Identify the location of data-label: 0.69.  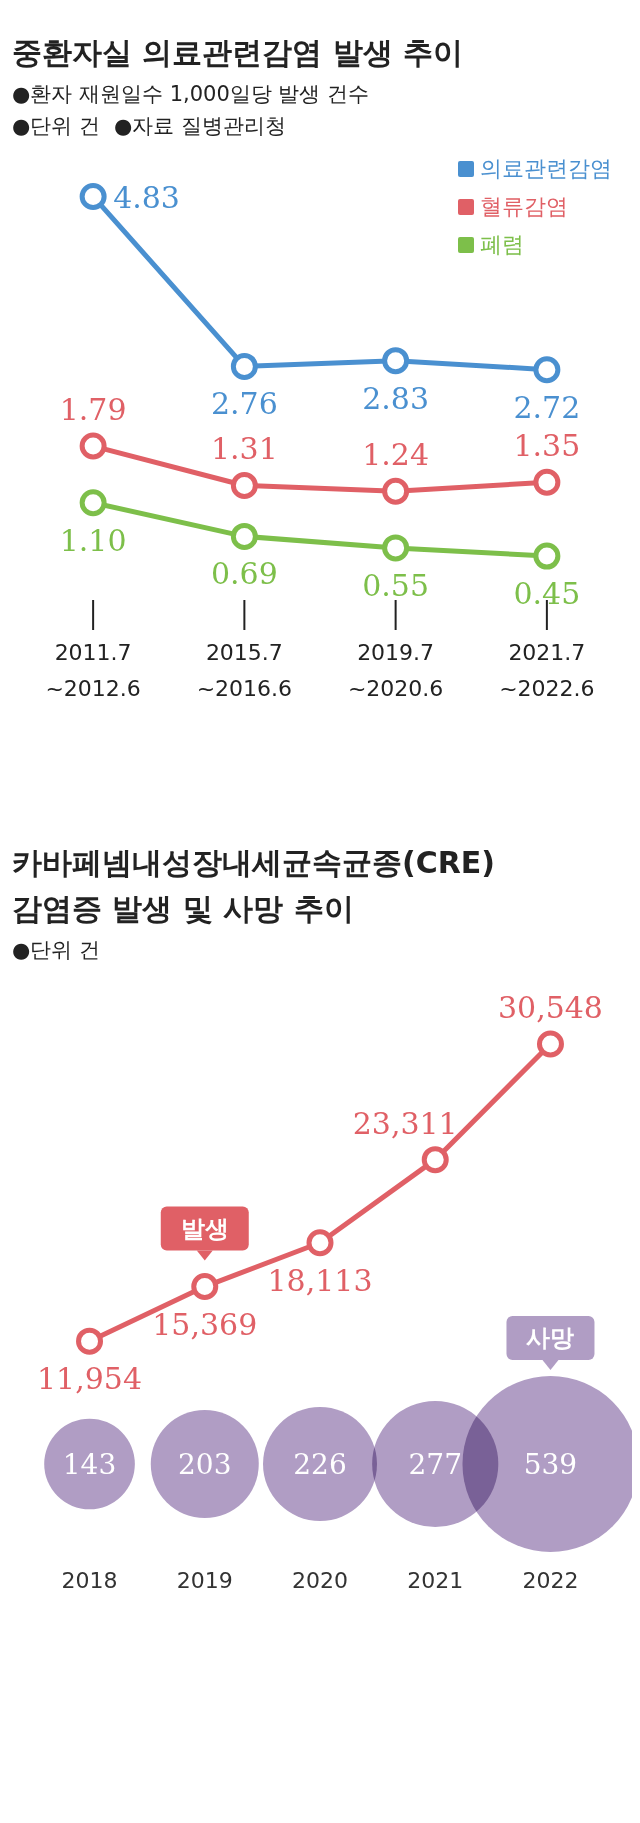
(244, 574).